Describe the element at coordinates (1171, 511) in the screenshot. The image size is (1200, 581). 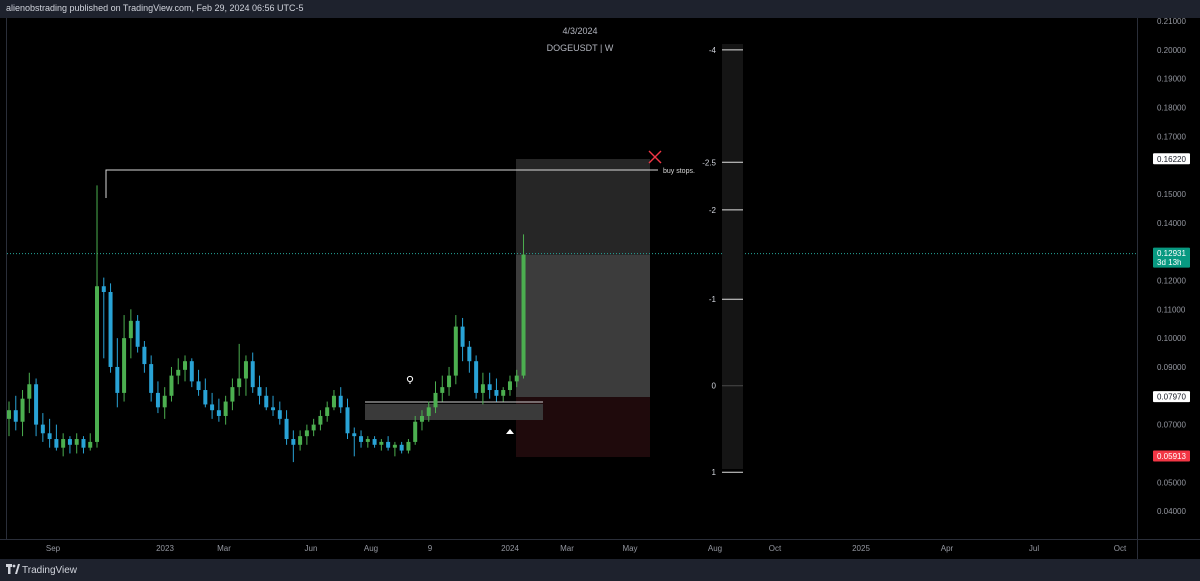
I see `price-tick-label: 0.04000` at that location.